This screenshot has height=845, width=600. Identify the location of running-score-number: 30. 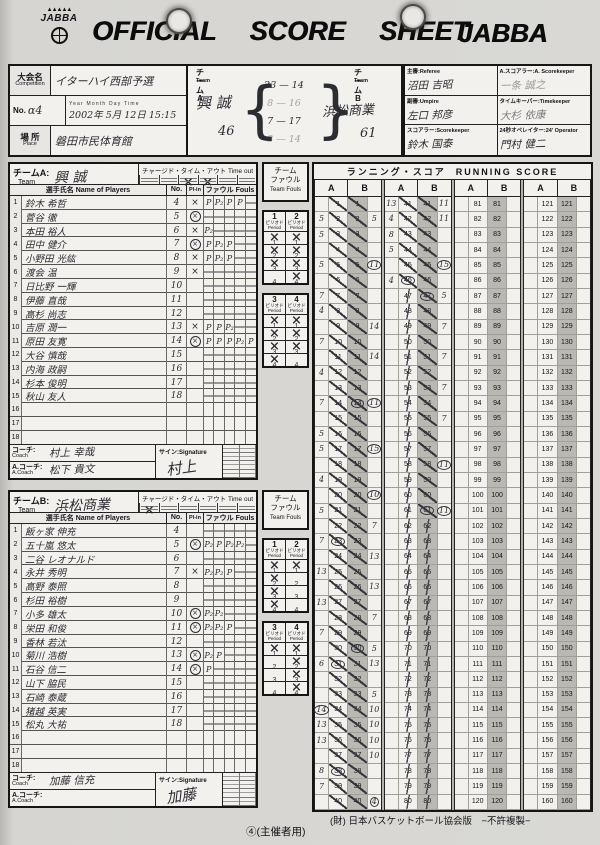
(338, 649).